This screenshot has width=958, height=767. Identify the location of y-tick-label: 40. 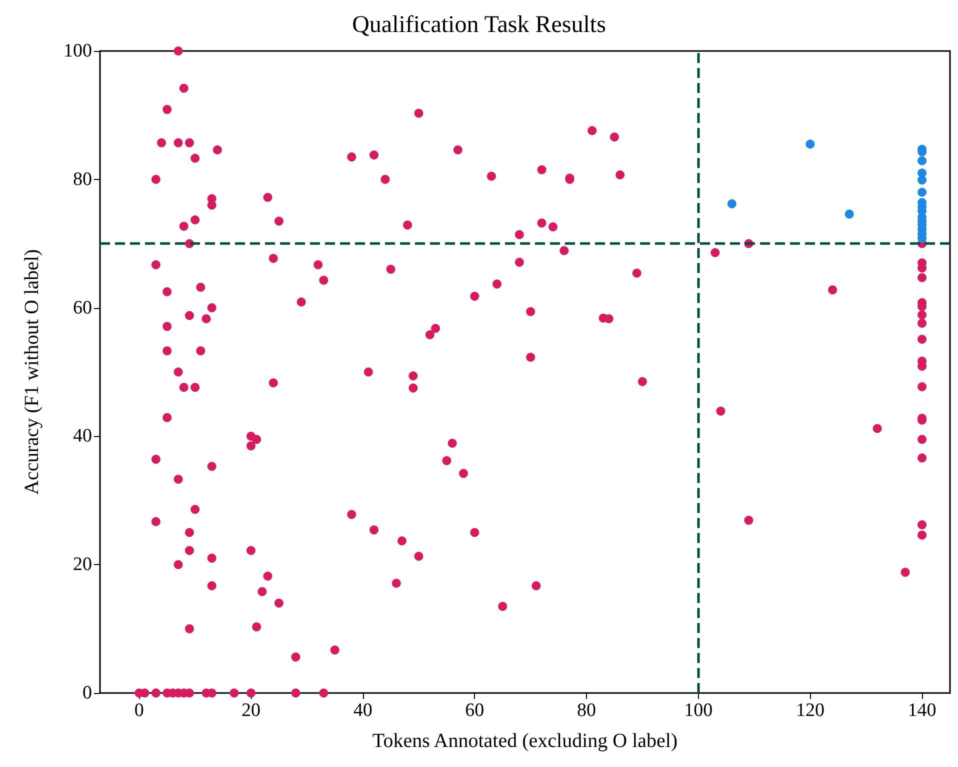
(82, 436).